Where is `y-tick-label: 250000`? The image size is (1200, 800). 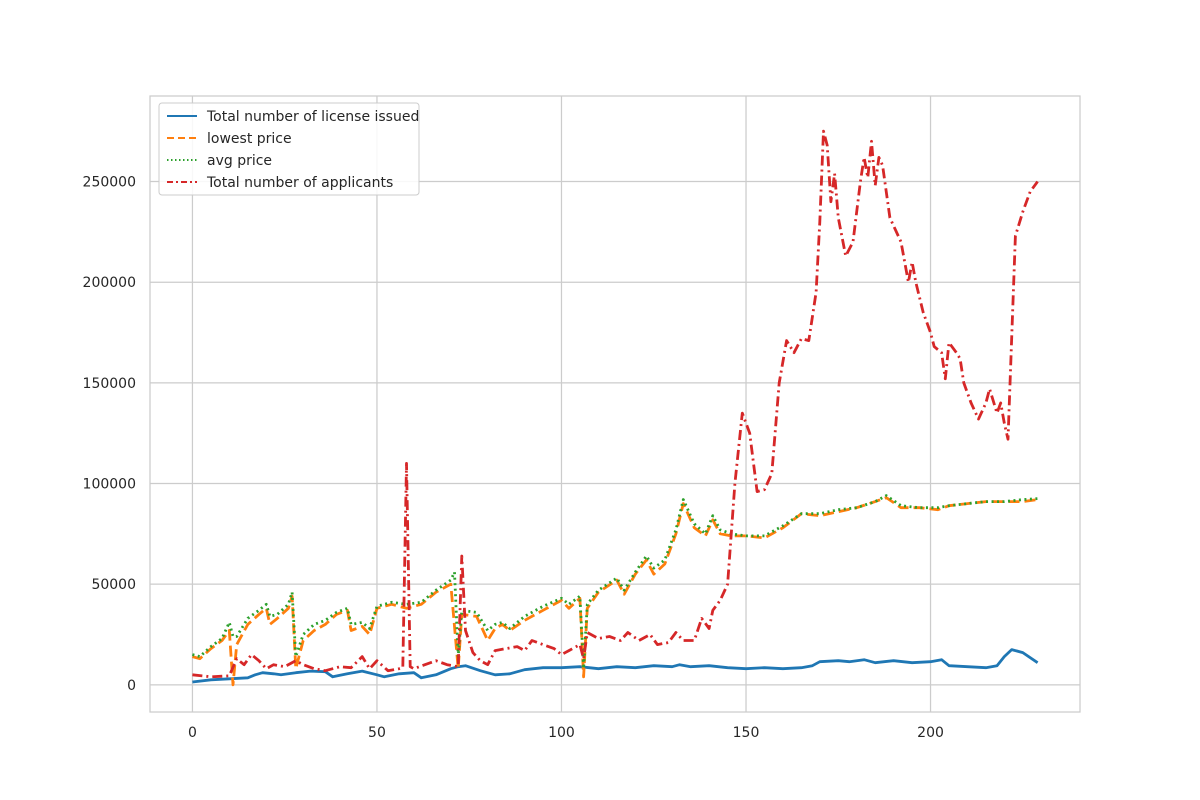 y-tick-label: 250000 is located at coordinates (109, 183).